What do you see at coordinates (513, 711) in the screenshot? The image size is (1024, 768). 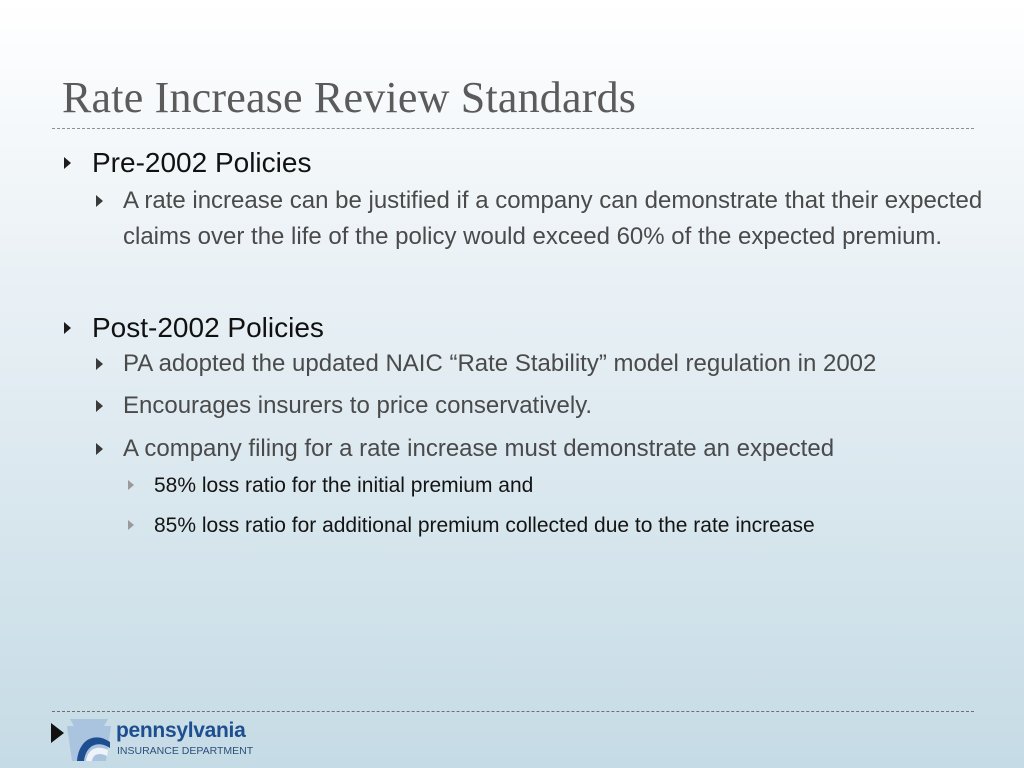 I see `footer-divider` at bounding box center [513, 711].